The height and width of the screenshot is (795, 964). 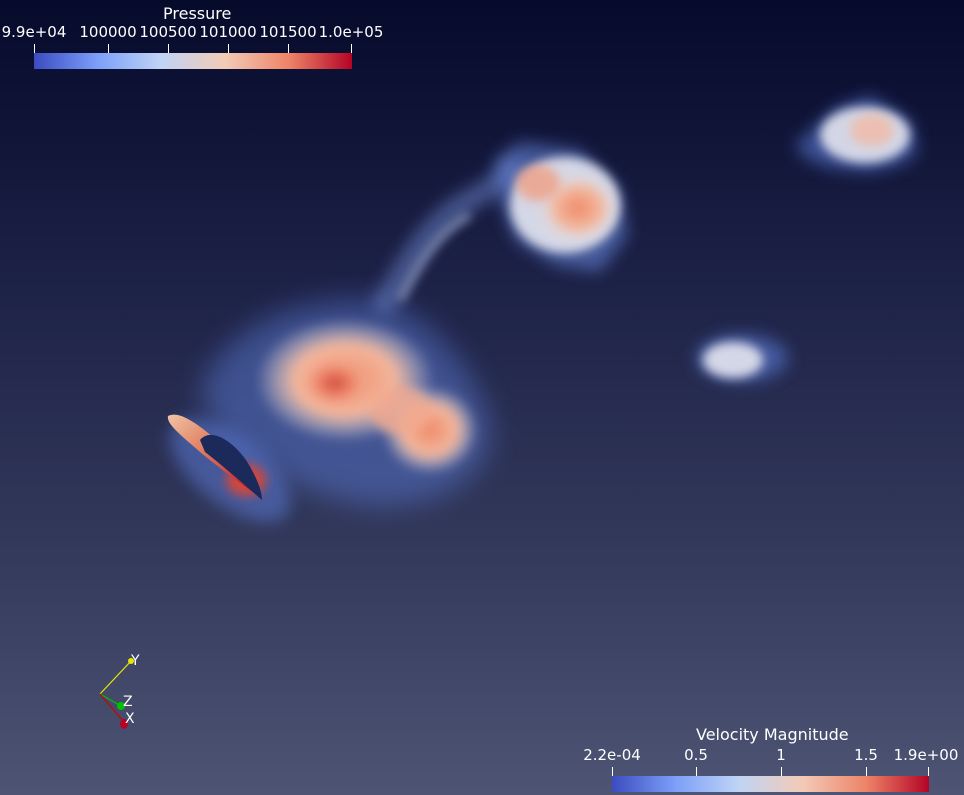 I want to click on velocity-legend-title: Velocity Magnitude, so click(x=772, y=734).